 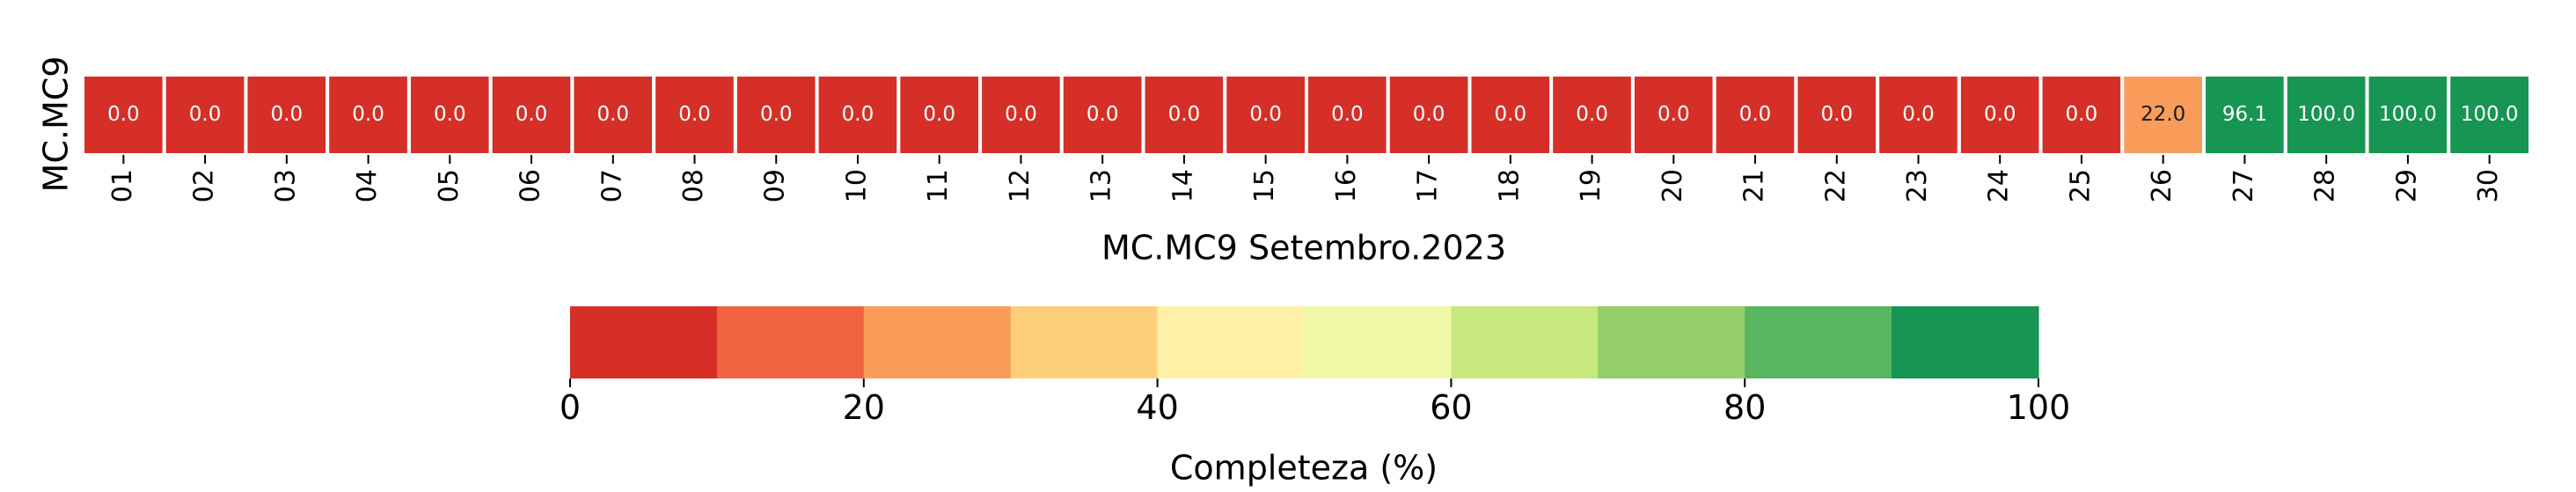 What do you see at coordinates (570, 407) in the screenshot?
I see `colorbar-tick-label: 0` at bounding box center [570, 407].